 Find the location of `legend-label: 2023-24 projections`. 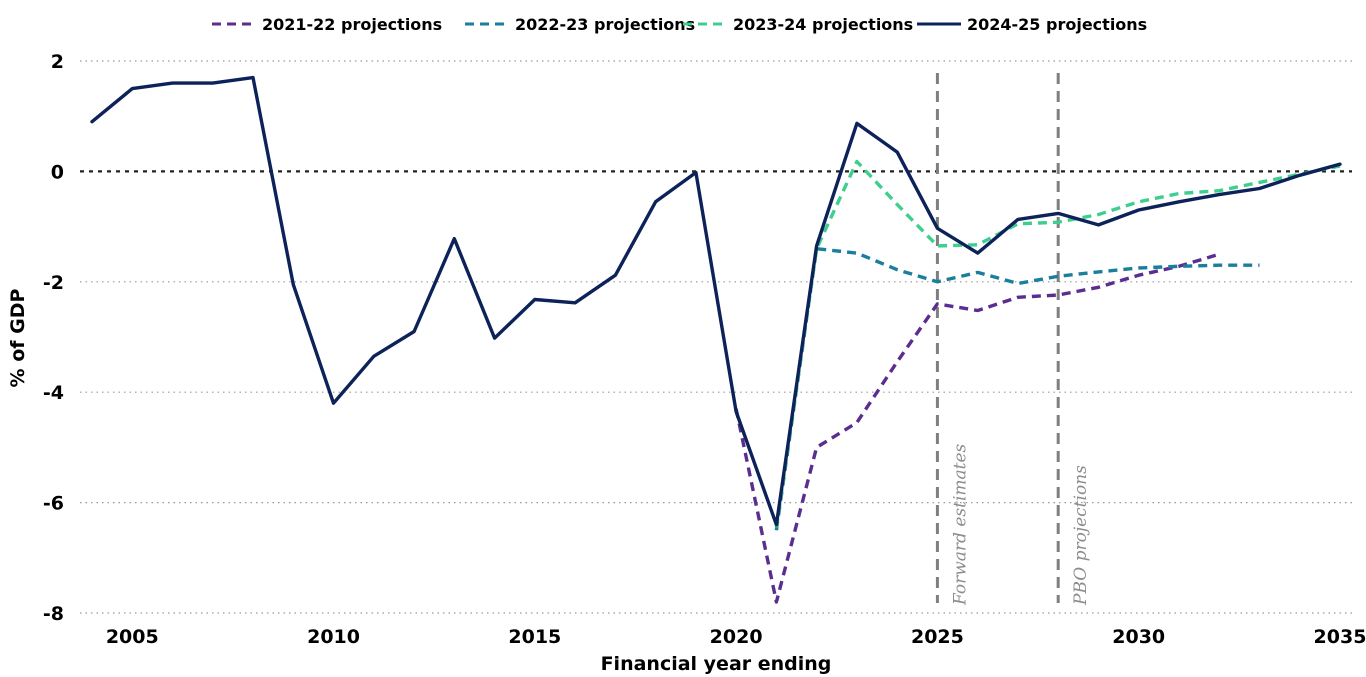

legend-label: 2023-24 projections is located at coordinates (823, 24).